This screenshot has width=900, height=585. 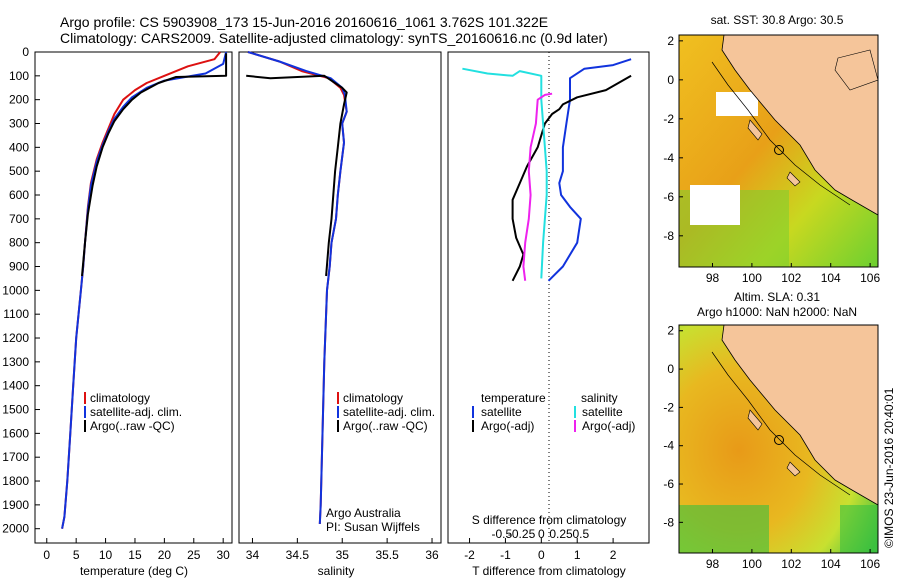 I want to click on sla-map-axes: 98 100 102 104 106 2 0 -2 -4 -6 -8, so click(x=771, y=447).